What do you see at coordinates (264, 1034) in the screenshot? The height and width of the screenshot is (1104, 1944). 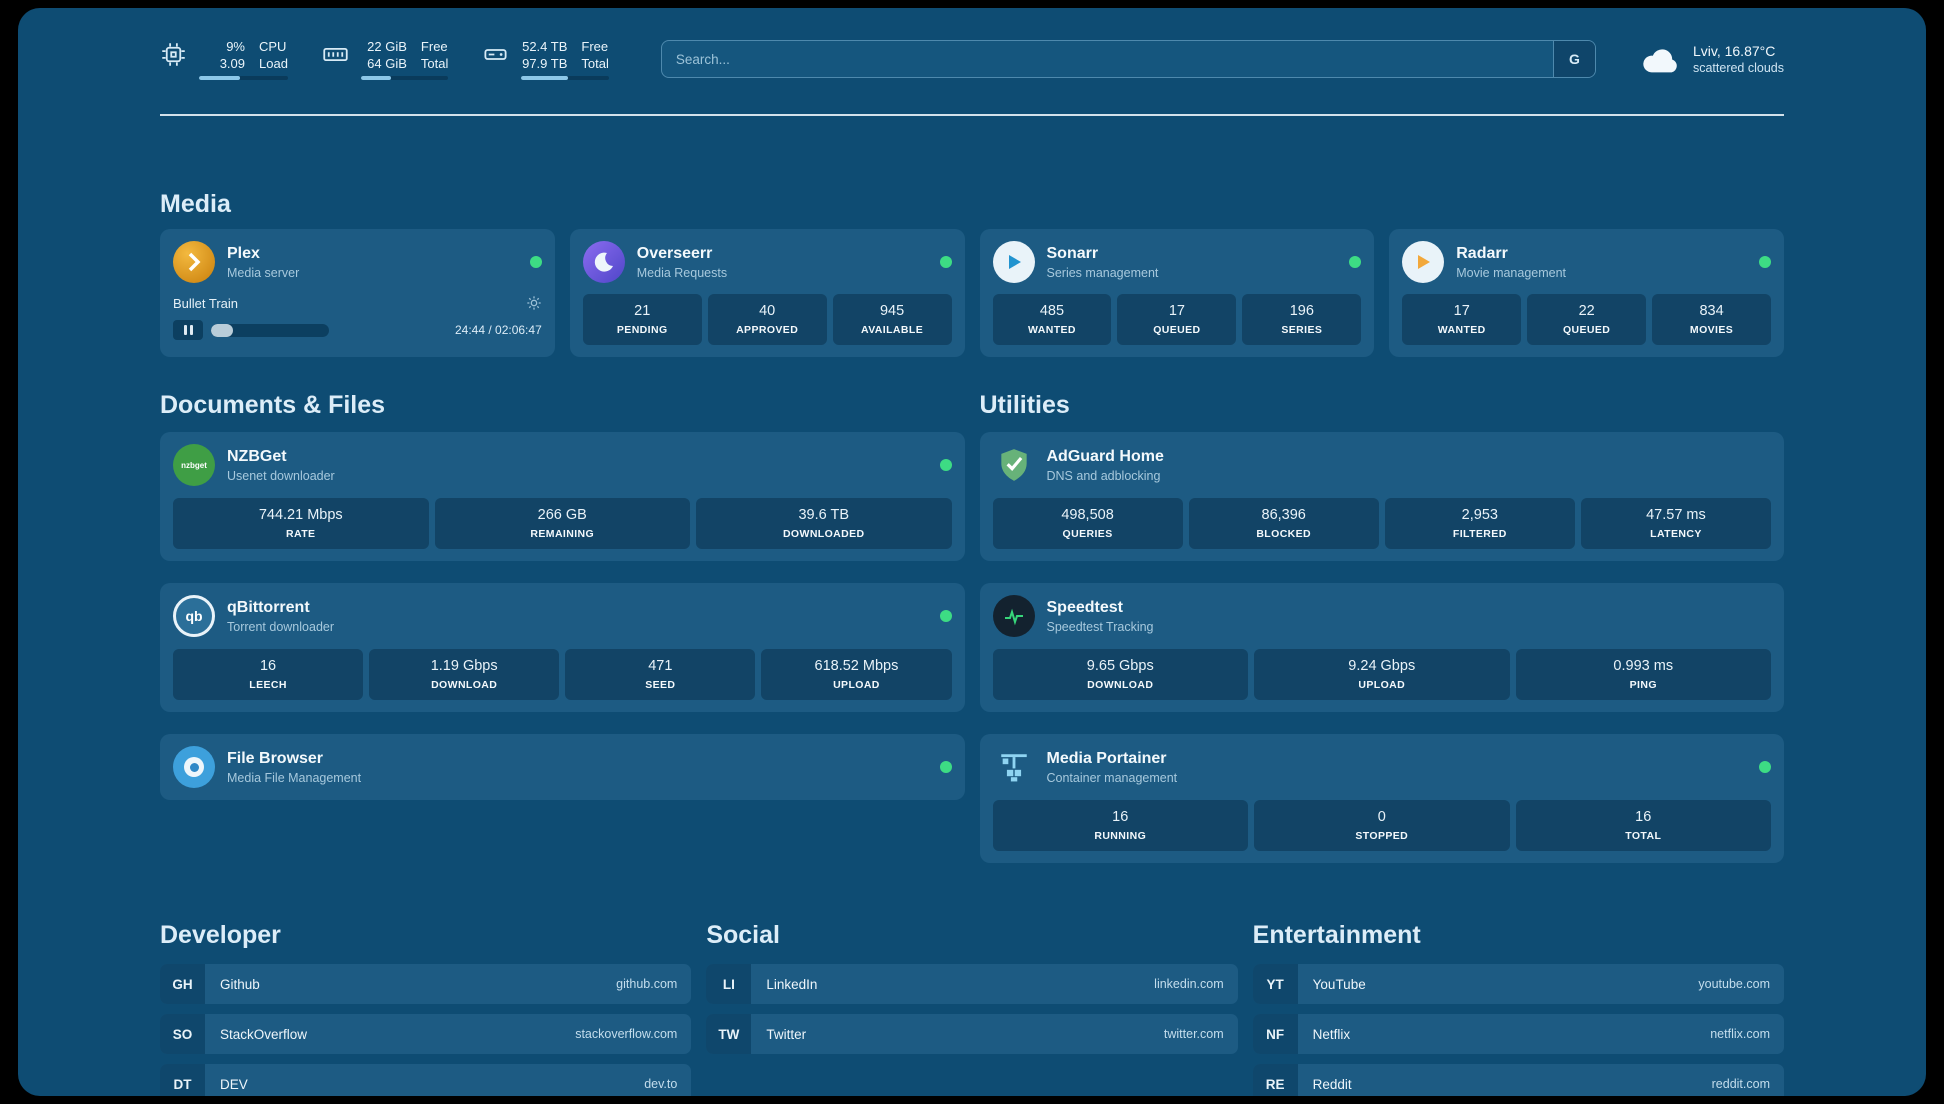 I see `bookmark-name: StackOverflow` at bounding box center [264, 1034].